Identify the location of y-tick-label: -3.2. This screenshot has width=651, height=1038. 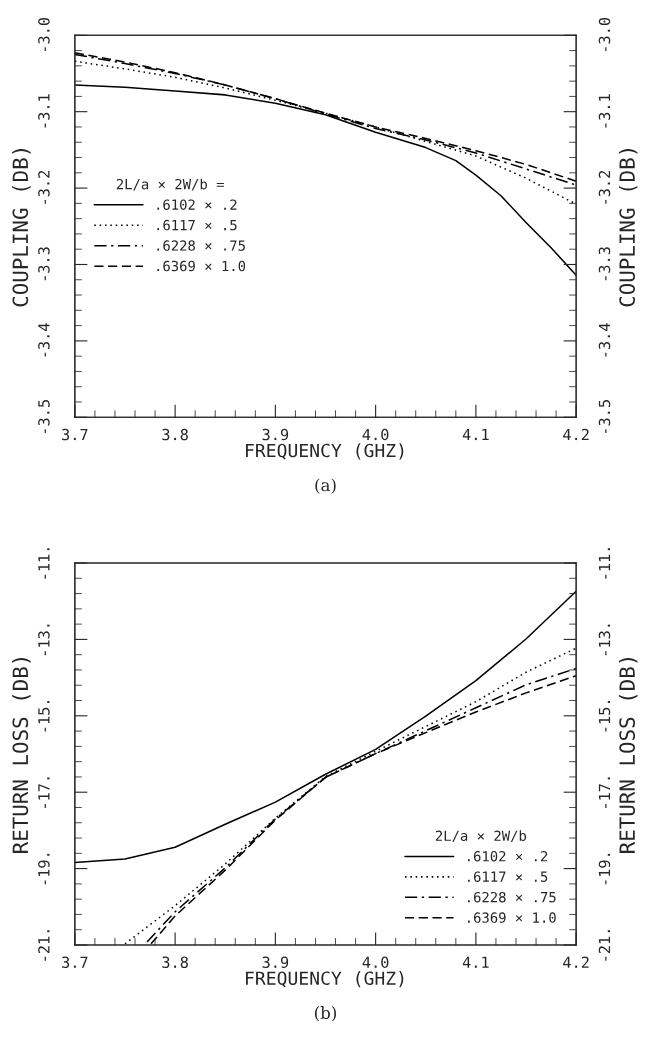
(44, 187).